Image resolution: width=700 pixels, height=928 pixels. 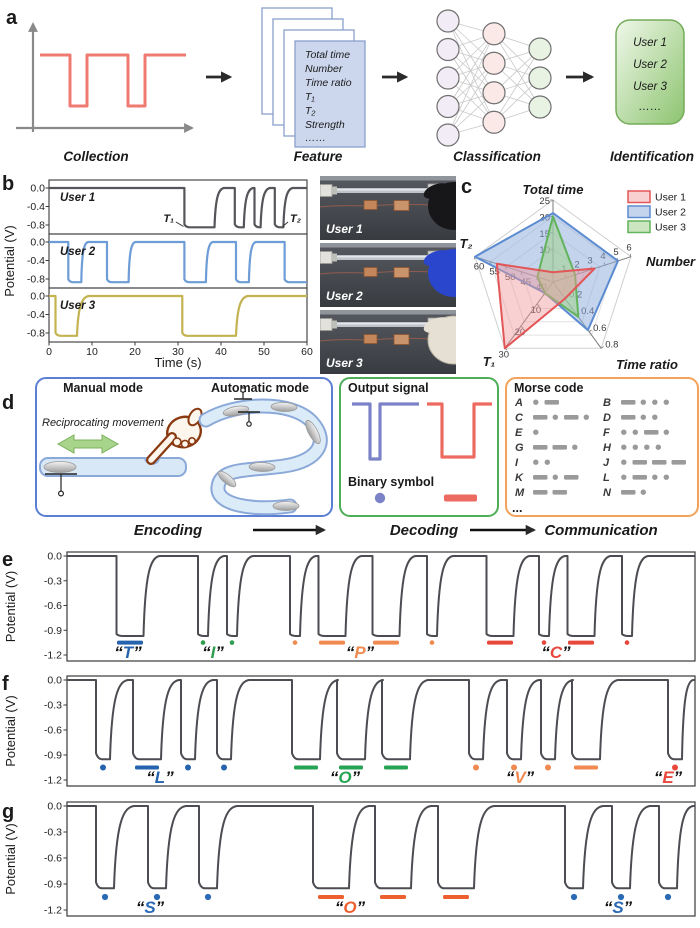 I want to click on manual-mode-title: Manual mode, so click(x=103, y=388).